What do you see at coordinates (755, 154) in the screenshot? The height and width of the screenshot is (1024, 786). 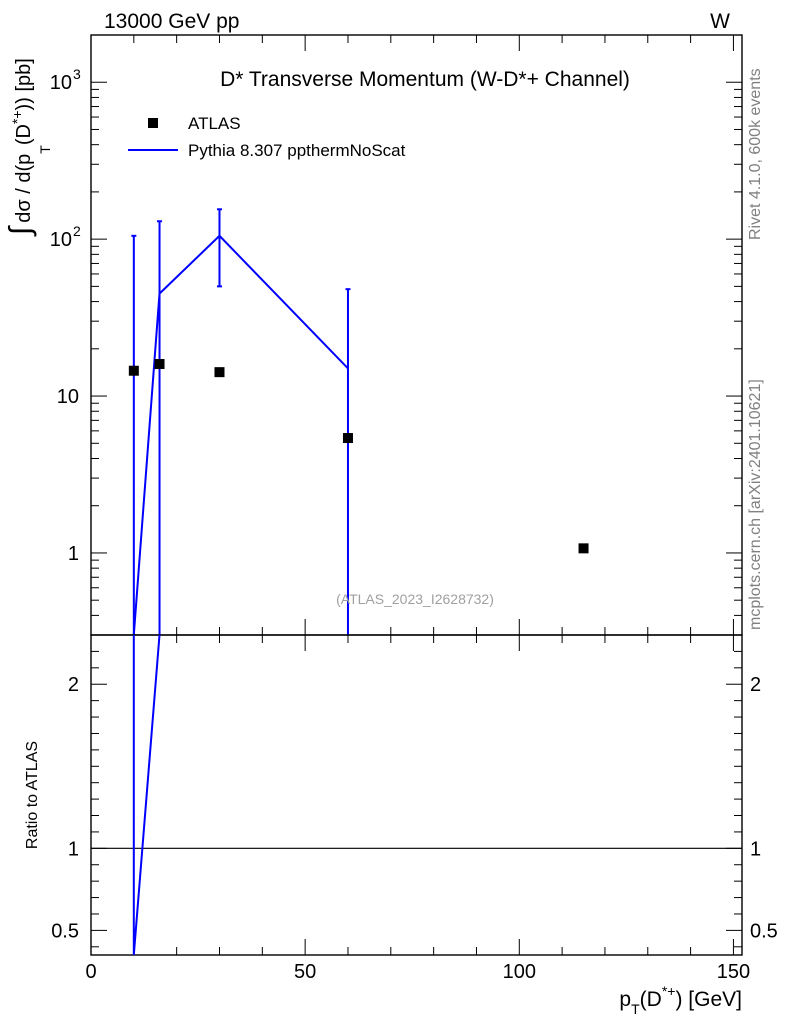 I see `rivet-info: Rivet 4.1.0, 600k events` at bounding box center [755, 154].